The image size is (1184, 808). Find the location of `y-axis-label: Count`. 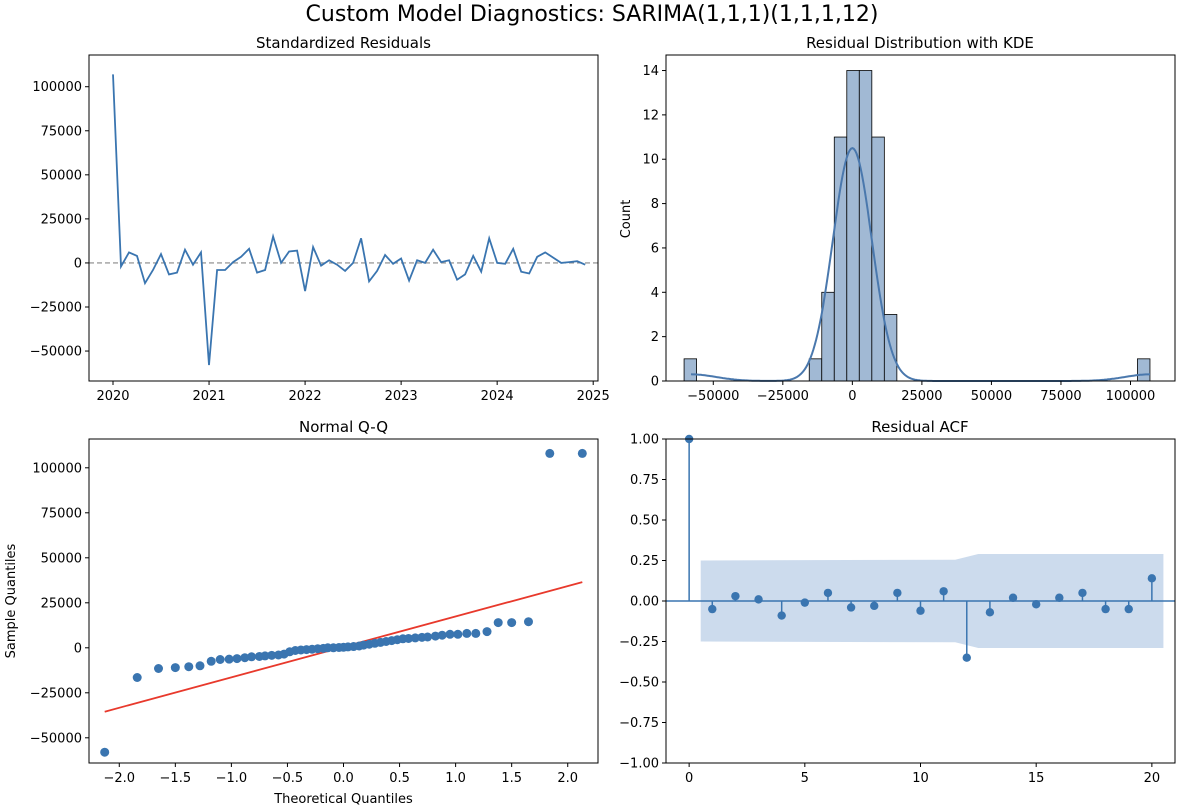

y-axis-label: Count is located at coordinates (626, 219).